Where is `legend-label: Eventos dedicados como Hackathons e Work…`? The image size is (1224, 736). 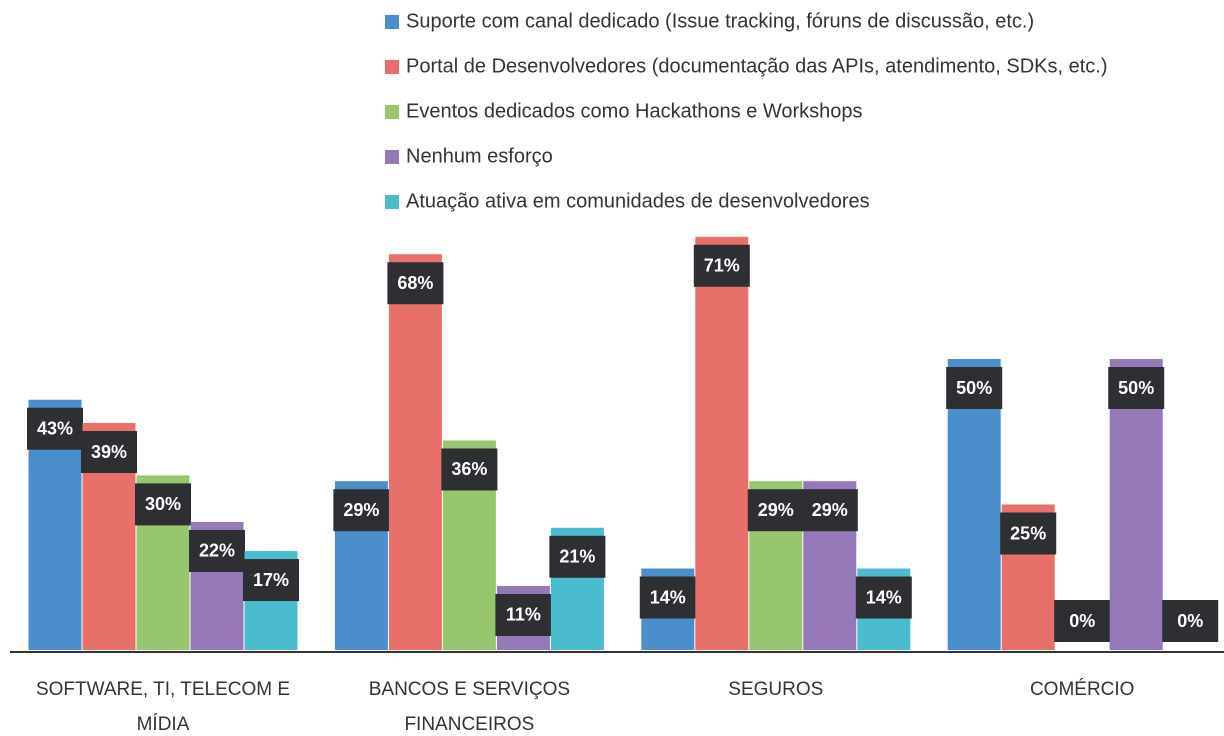 legend-label: Eventos dedicados como Hackathons e Work… is located at coordinates (634, 111).